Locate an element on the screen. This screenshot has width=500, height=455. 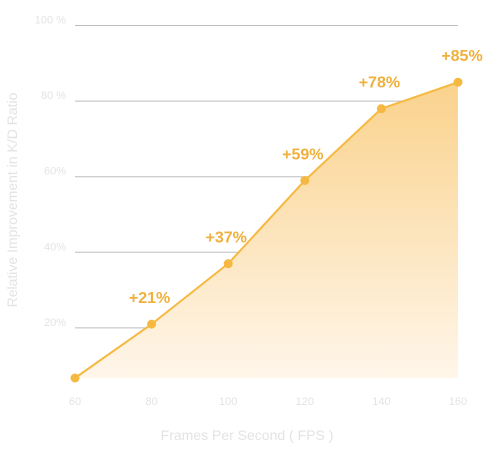
x-tick-label: 140 is located at coordinates (381, 402).